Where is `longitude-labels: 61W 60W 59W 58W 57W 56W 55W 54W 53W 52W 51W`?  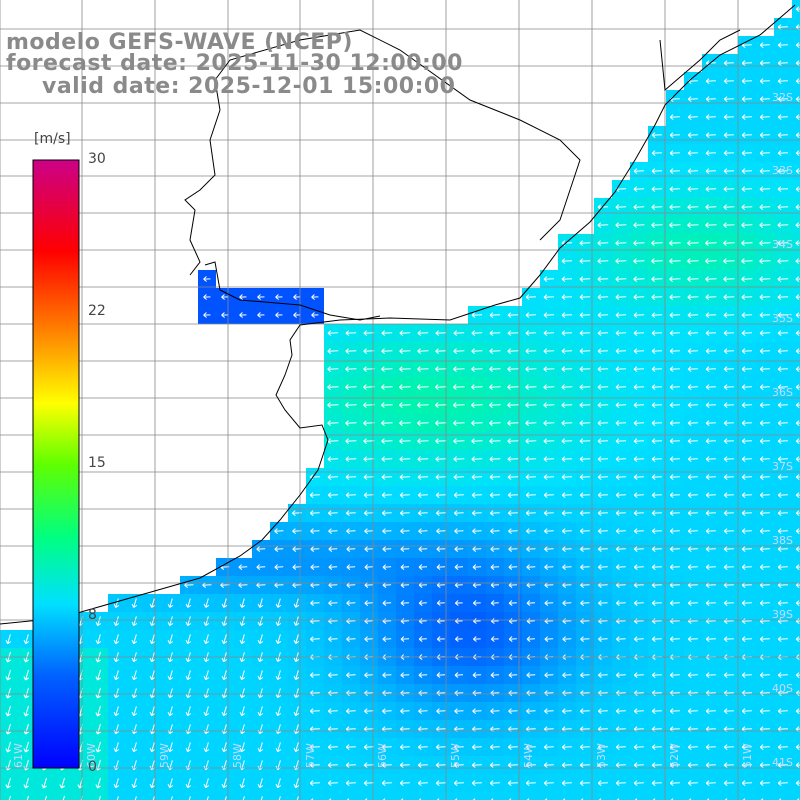
longitude-labels: 61W 60W 59W 58W 57W 56W 55W 54W 53W 52W 51W is located at coordinates (383, 755).